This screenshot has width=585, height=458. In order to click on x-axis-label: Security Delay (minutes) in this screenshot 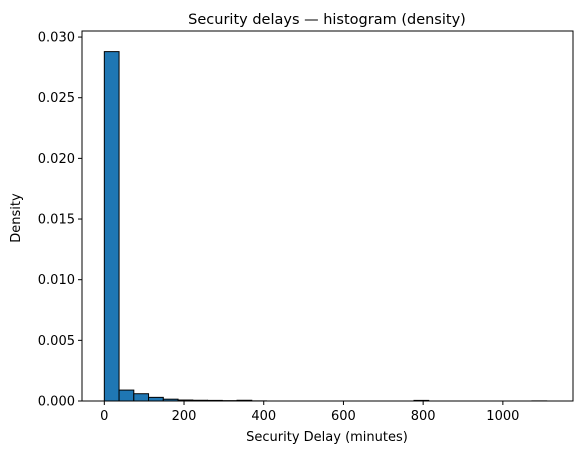, I will do `click(327, 437)`.